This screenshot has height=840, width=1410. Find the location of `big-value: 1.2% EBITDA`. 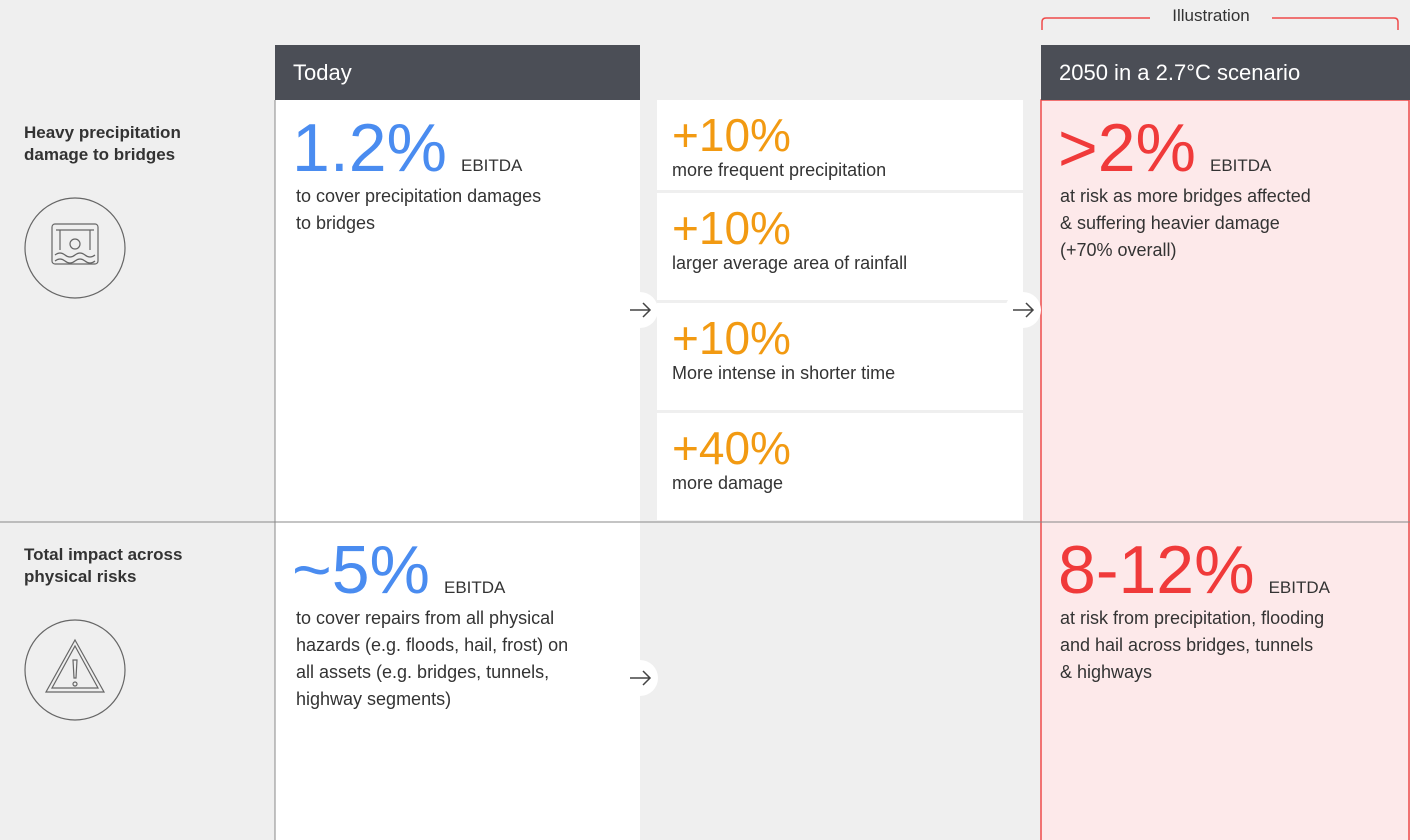

big-value: 1.2% EBITDA is located at coordinates (407, 157).